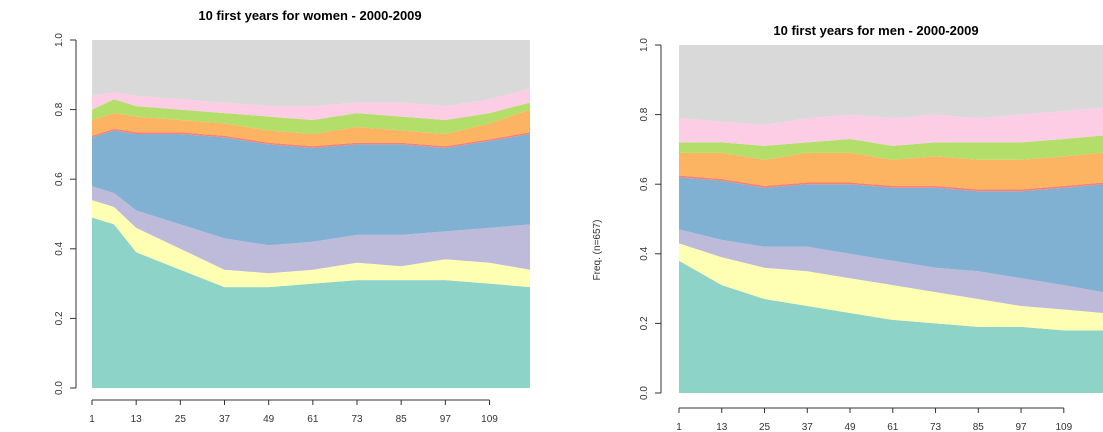 This screenshot has width=1103, height=432. I want to click on chart-title: 10 first years for women - 2000-2009, so click(309, 15).